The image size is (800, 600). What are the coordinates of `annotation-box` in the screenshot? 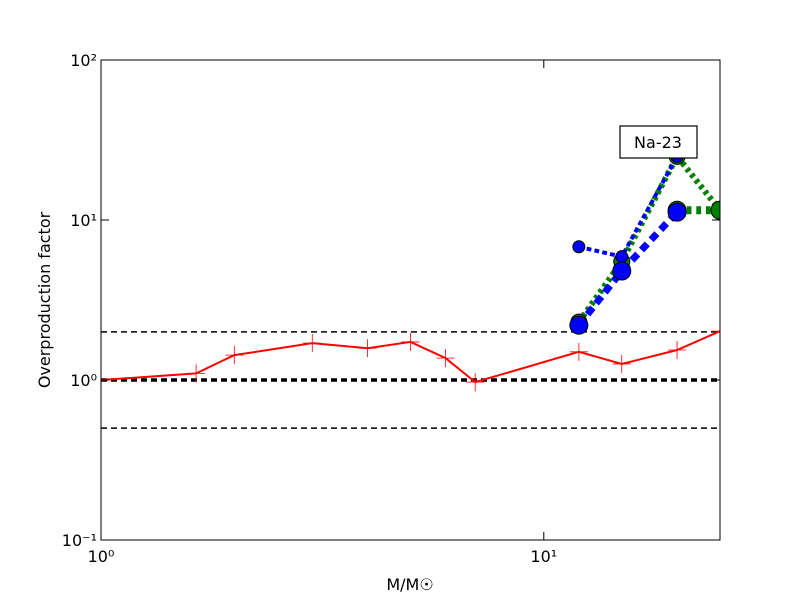 It's located at (658, 142).